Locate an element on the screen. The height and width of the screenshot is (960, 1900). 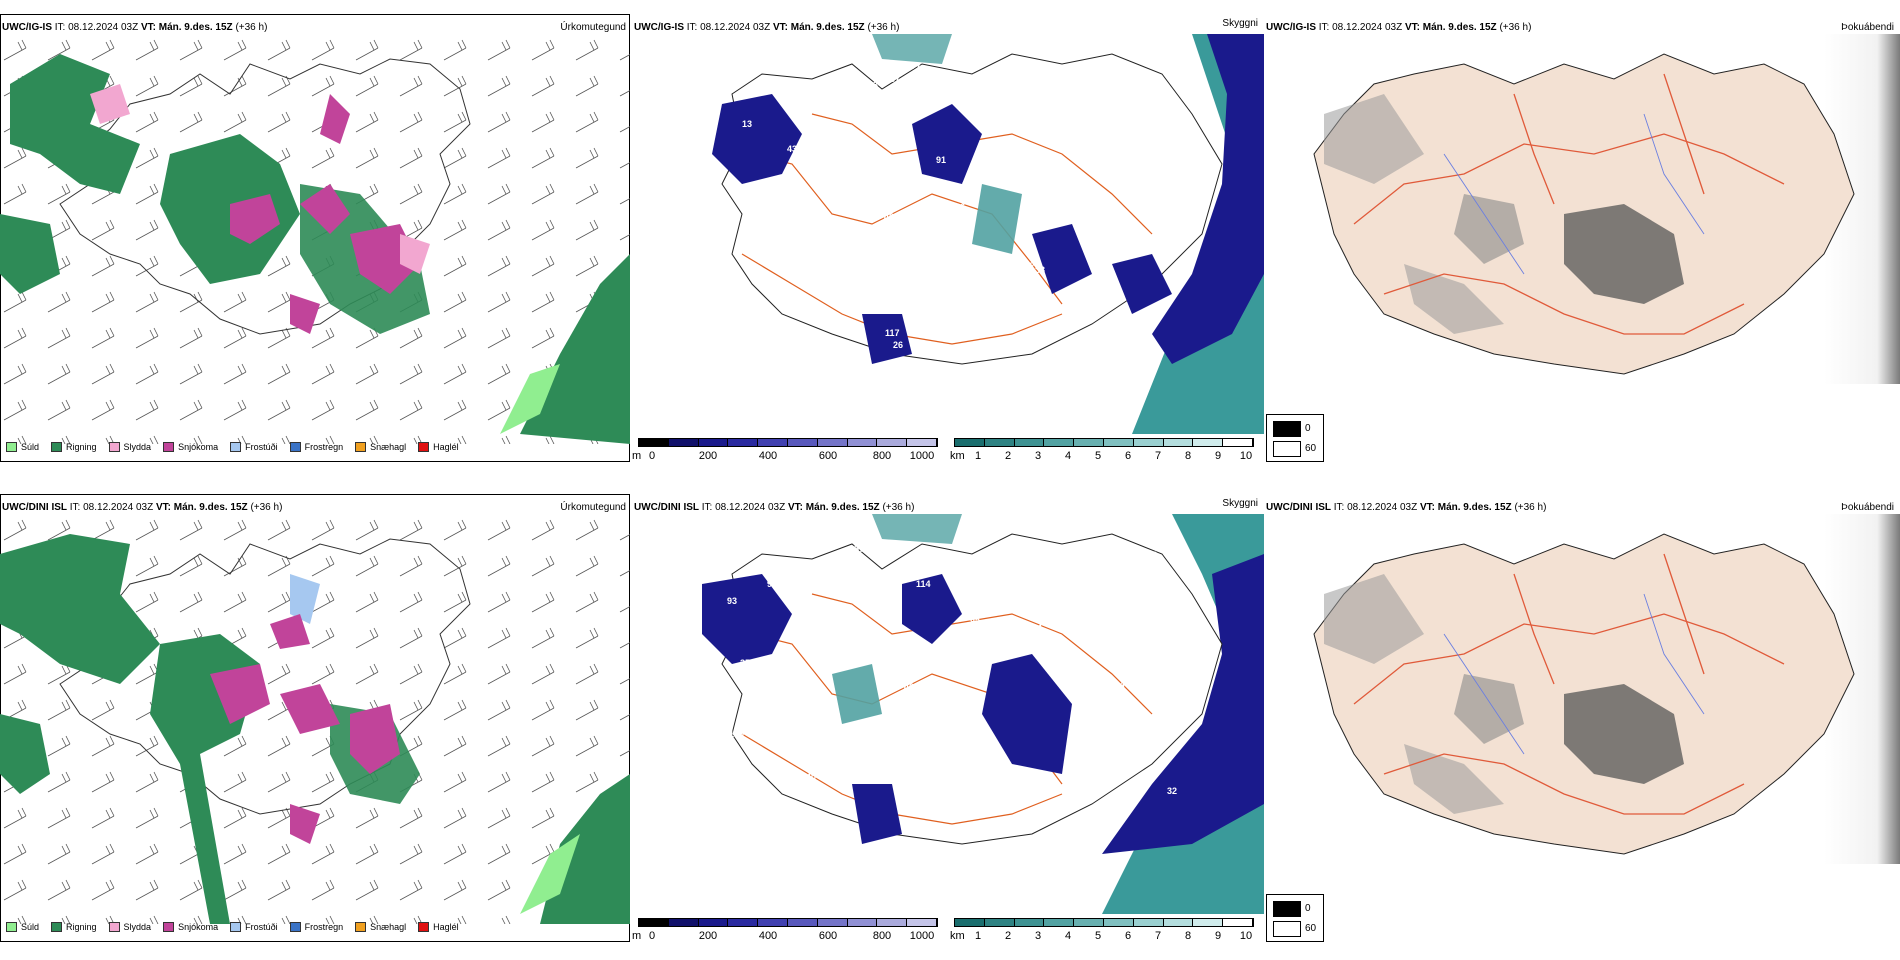
cloud-base-value: 67 is located at coordinates (902, 728).